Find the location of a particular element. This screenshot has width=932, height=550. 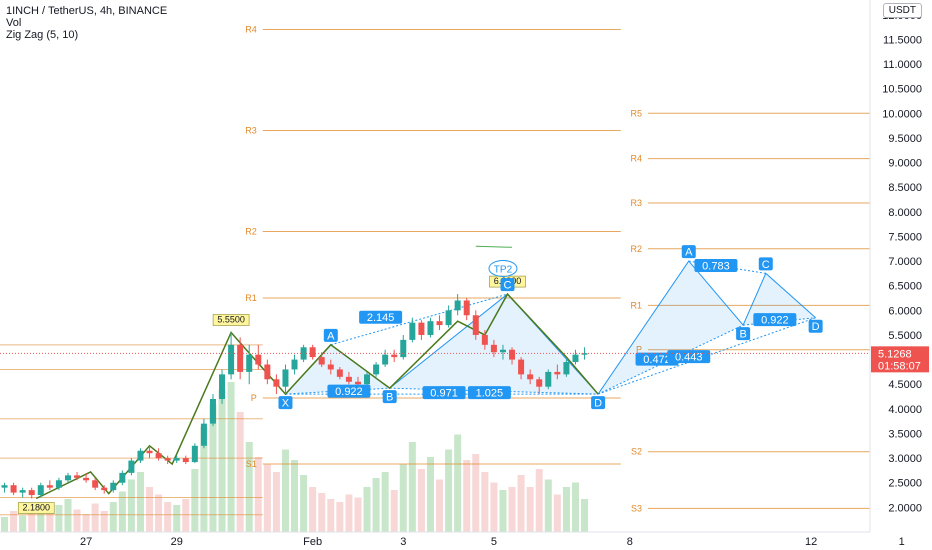

zigzag-value-box is located at coordinates (231, 320).